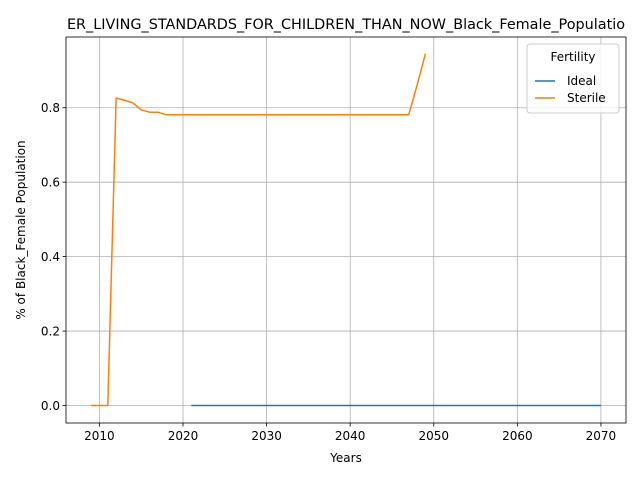  What do you see at coordinates (183, 436) in the screenshot?
I see `x-tick-label: 2020` at bounding box center [183, 436].